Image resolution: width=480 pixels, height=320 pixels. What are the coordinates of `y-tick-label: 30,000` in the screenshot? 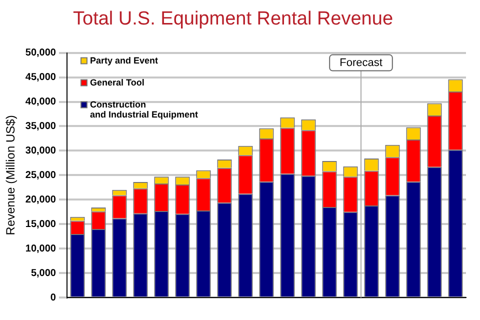 It's located at (40, 150).